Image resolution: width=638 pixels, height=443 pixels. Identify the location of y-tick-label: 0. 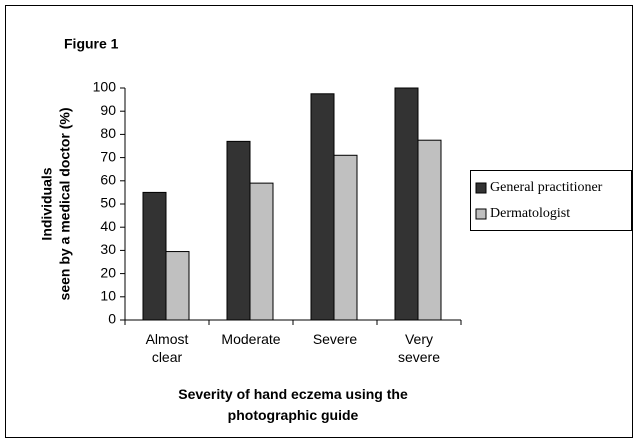
(112, 319).